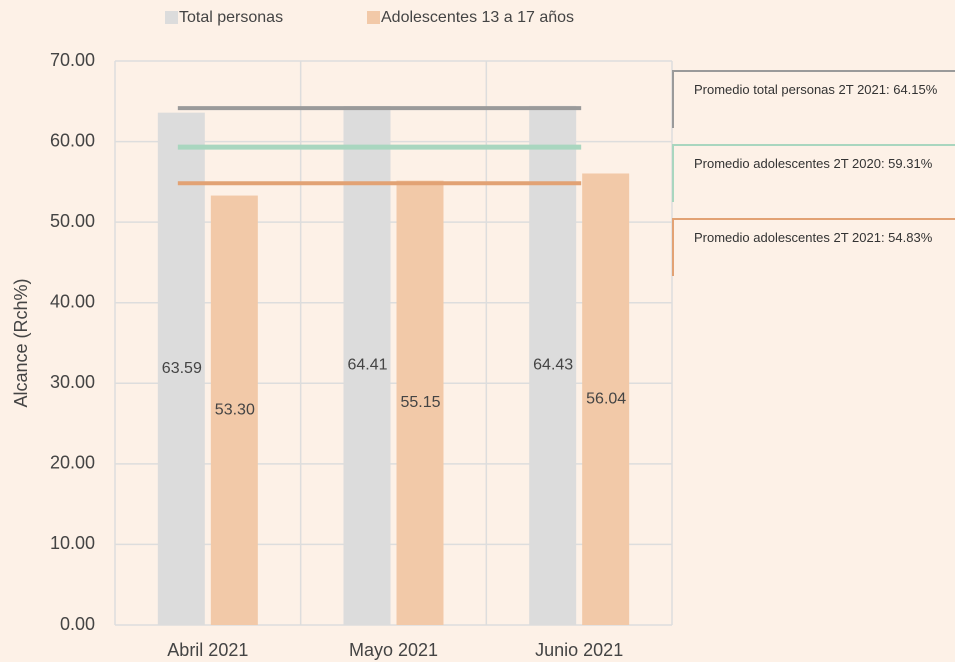 The image size is (955, 662). I want to click on value-label: 55.15, so click(420, 402).